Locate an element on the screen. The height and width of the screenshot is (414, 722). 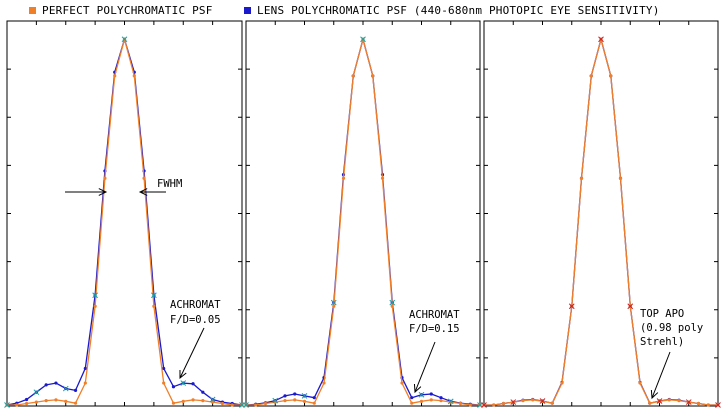
legend-swatch-lens is located at coordinates (247, 10).